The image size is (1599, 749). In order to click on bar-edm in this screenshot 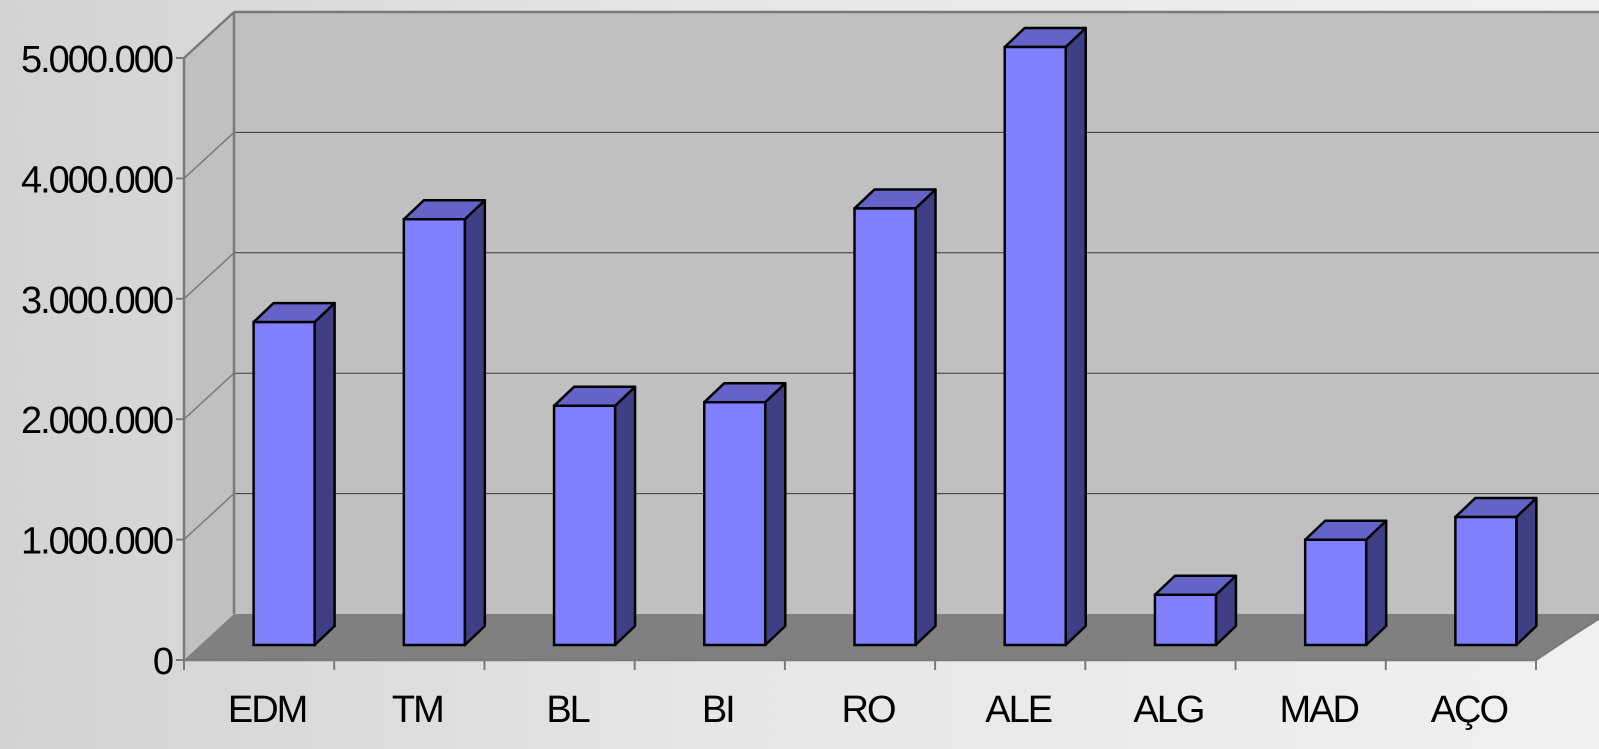, I will do `click(294, 474)`.